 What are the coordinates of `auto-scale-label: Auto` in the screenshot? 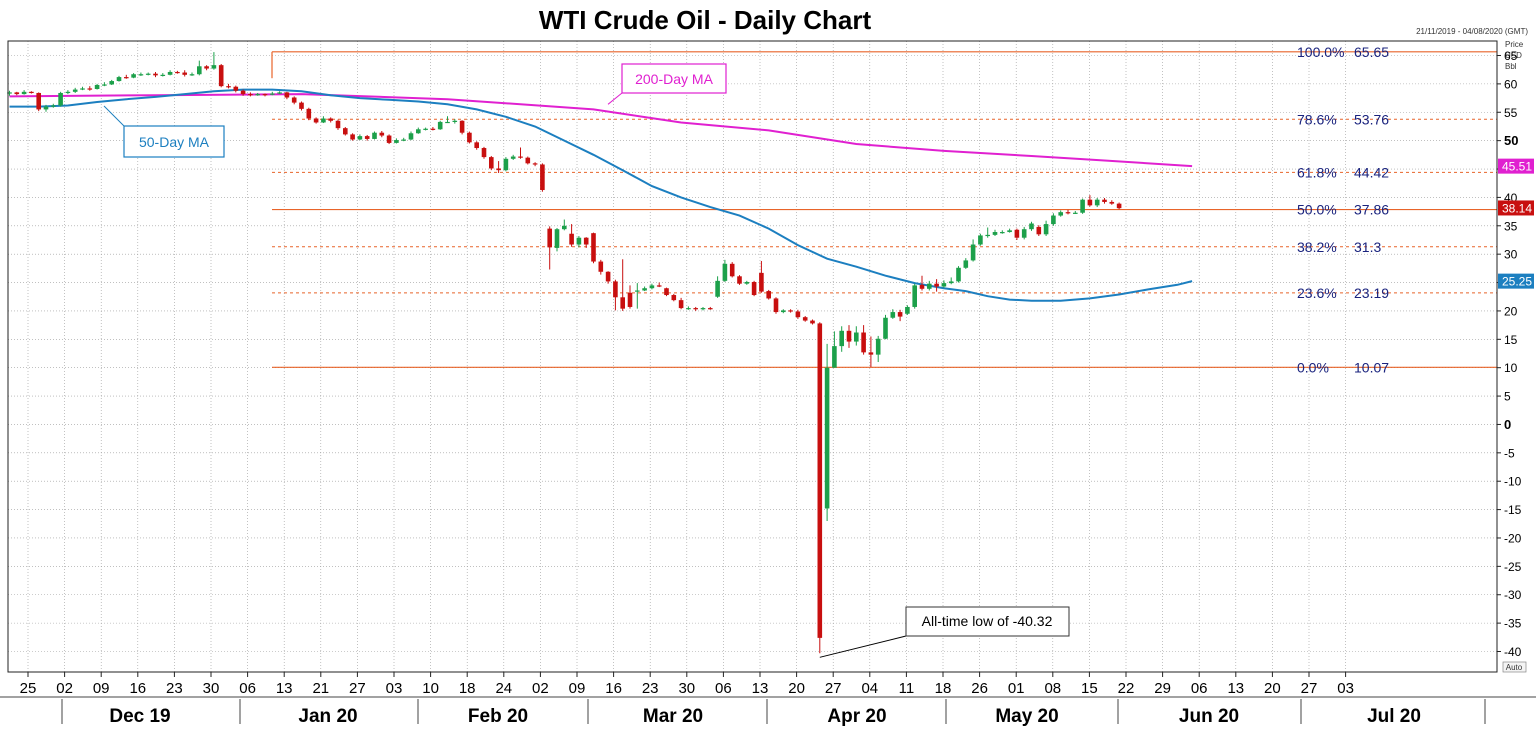 It's located at (1514, 667).